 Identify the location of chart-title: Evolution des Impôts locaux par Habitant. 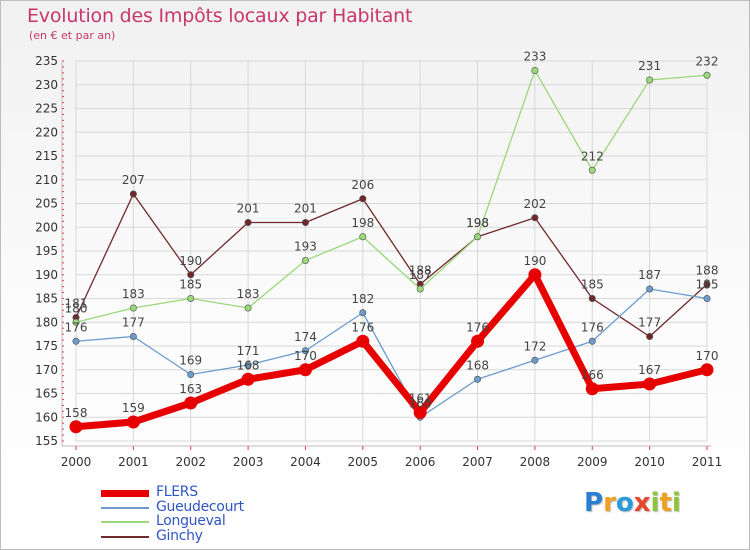
(220, 16).